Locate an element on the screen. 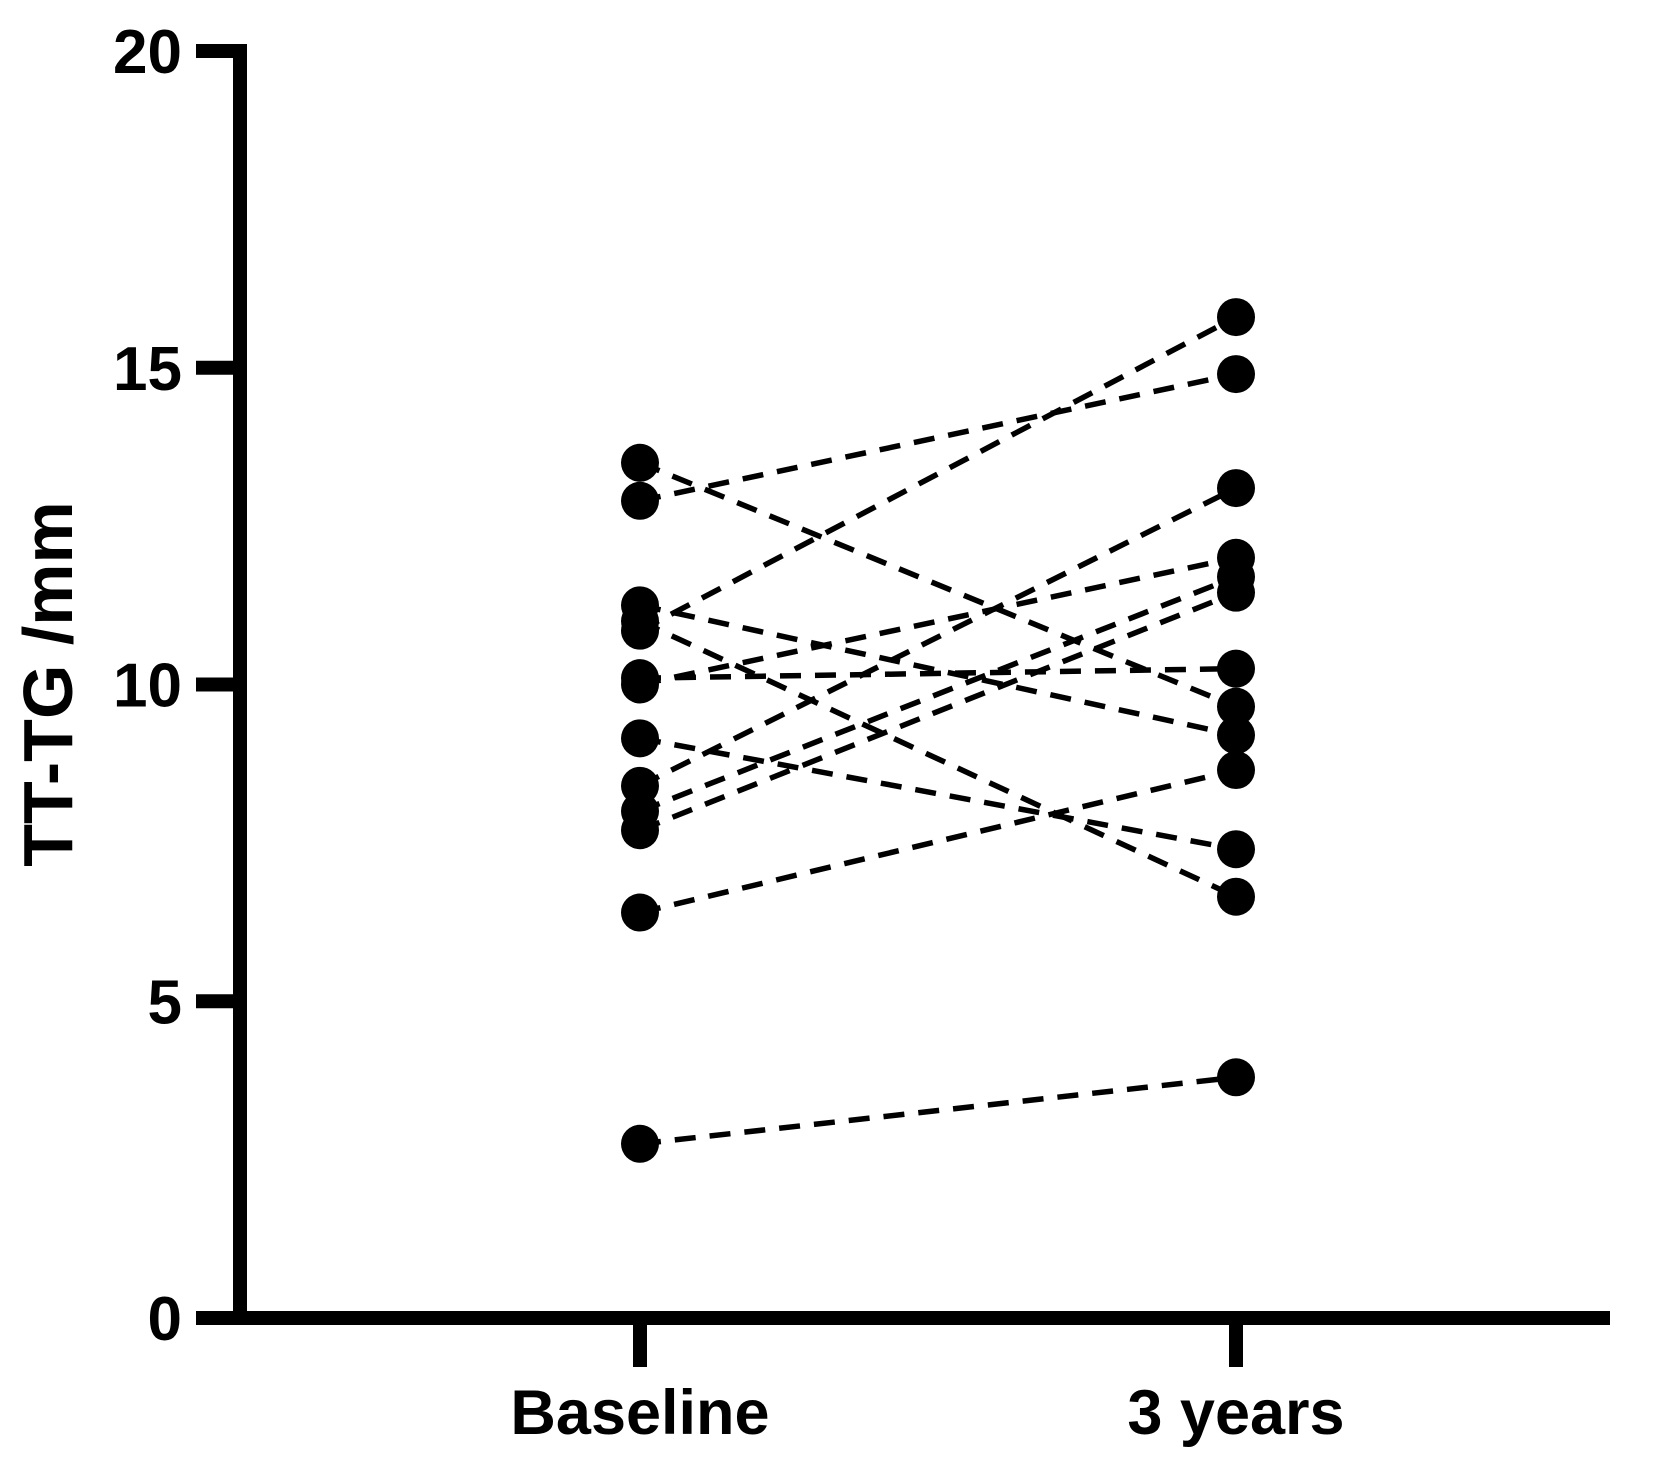 The width and height of the screenshot is (1655, 1467). x-axis-ticks is located at coordinates (938, 1342).